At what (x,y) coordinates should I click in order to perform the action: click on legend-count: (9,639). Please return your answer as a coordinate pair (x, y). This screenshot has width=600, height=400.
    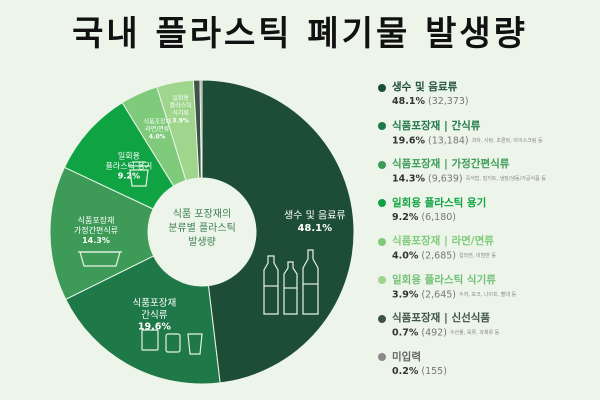
    Looking at the image, I should click on (443, 179).